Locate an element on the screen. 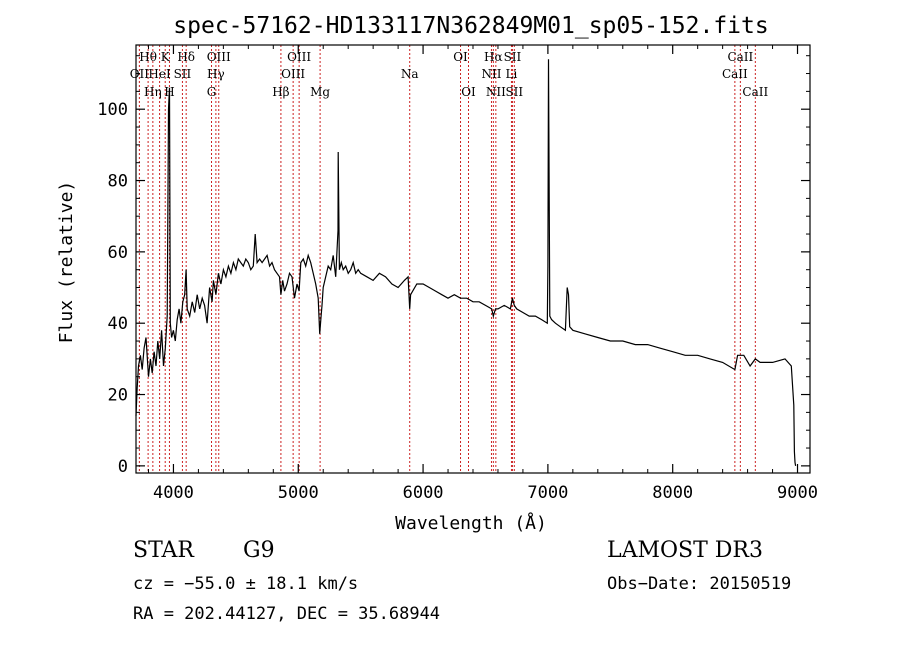 The height and width of the screenshot is (649, 900). observation-date: Obs−Date: 20150519 is located at coordinates (699, 584).